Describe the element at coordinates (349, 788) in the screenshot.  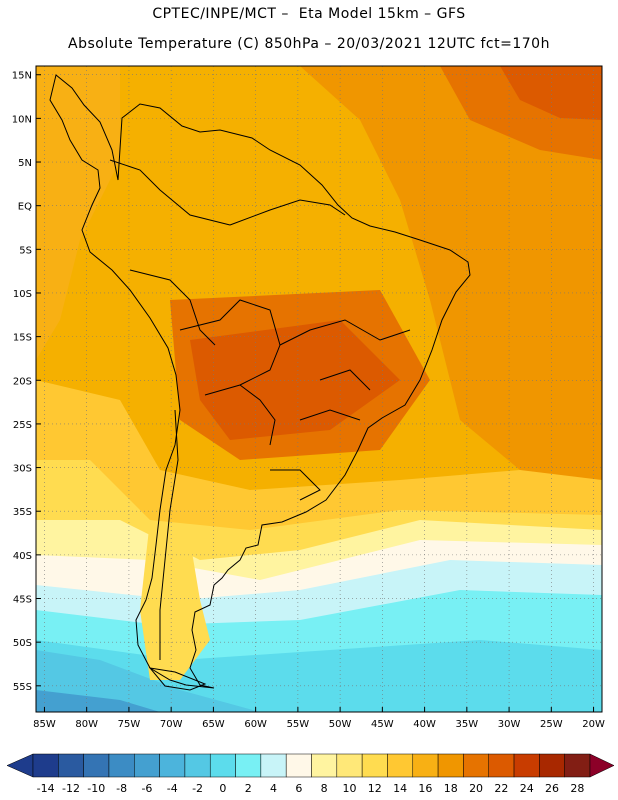
I see `colorbar-label: 10` at that location.